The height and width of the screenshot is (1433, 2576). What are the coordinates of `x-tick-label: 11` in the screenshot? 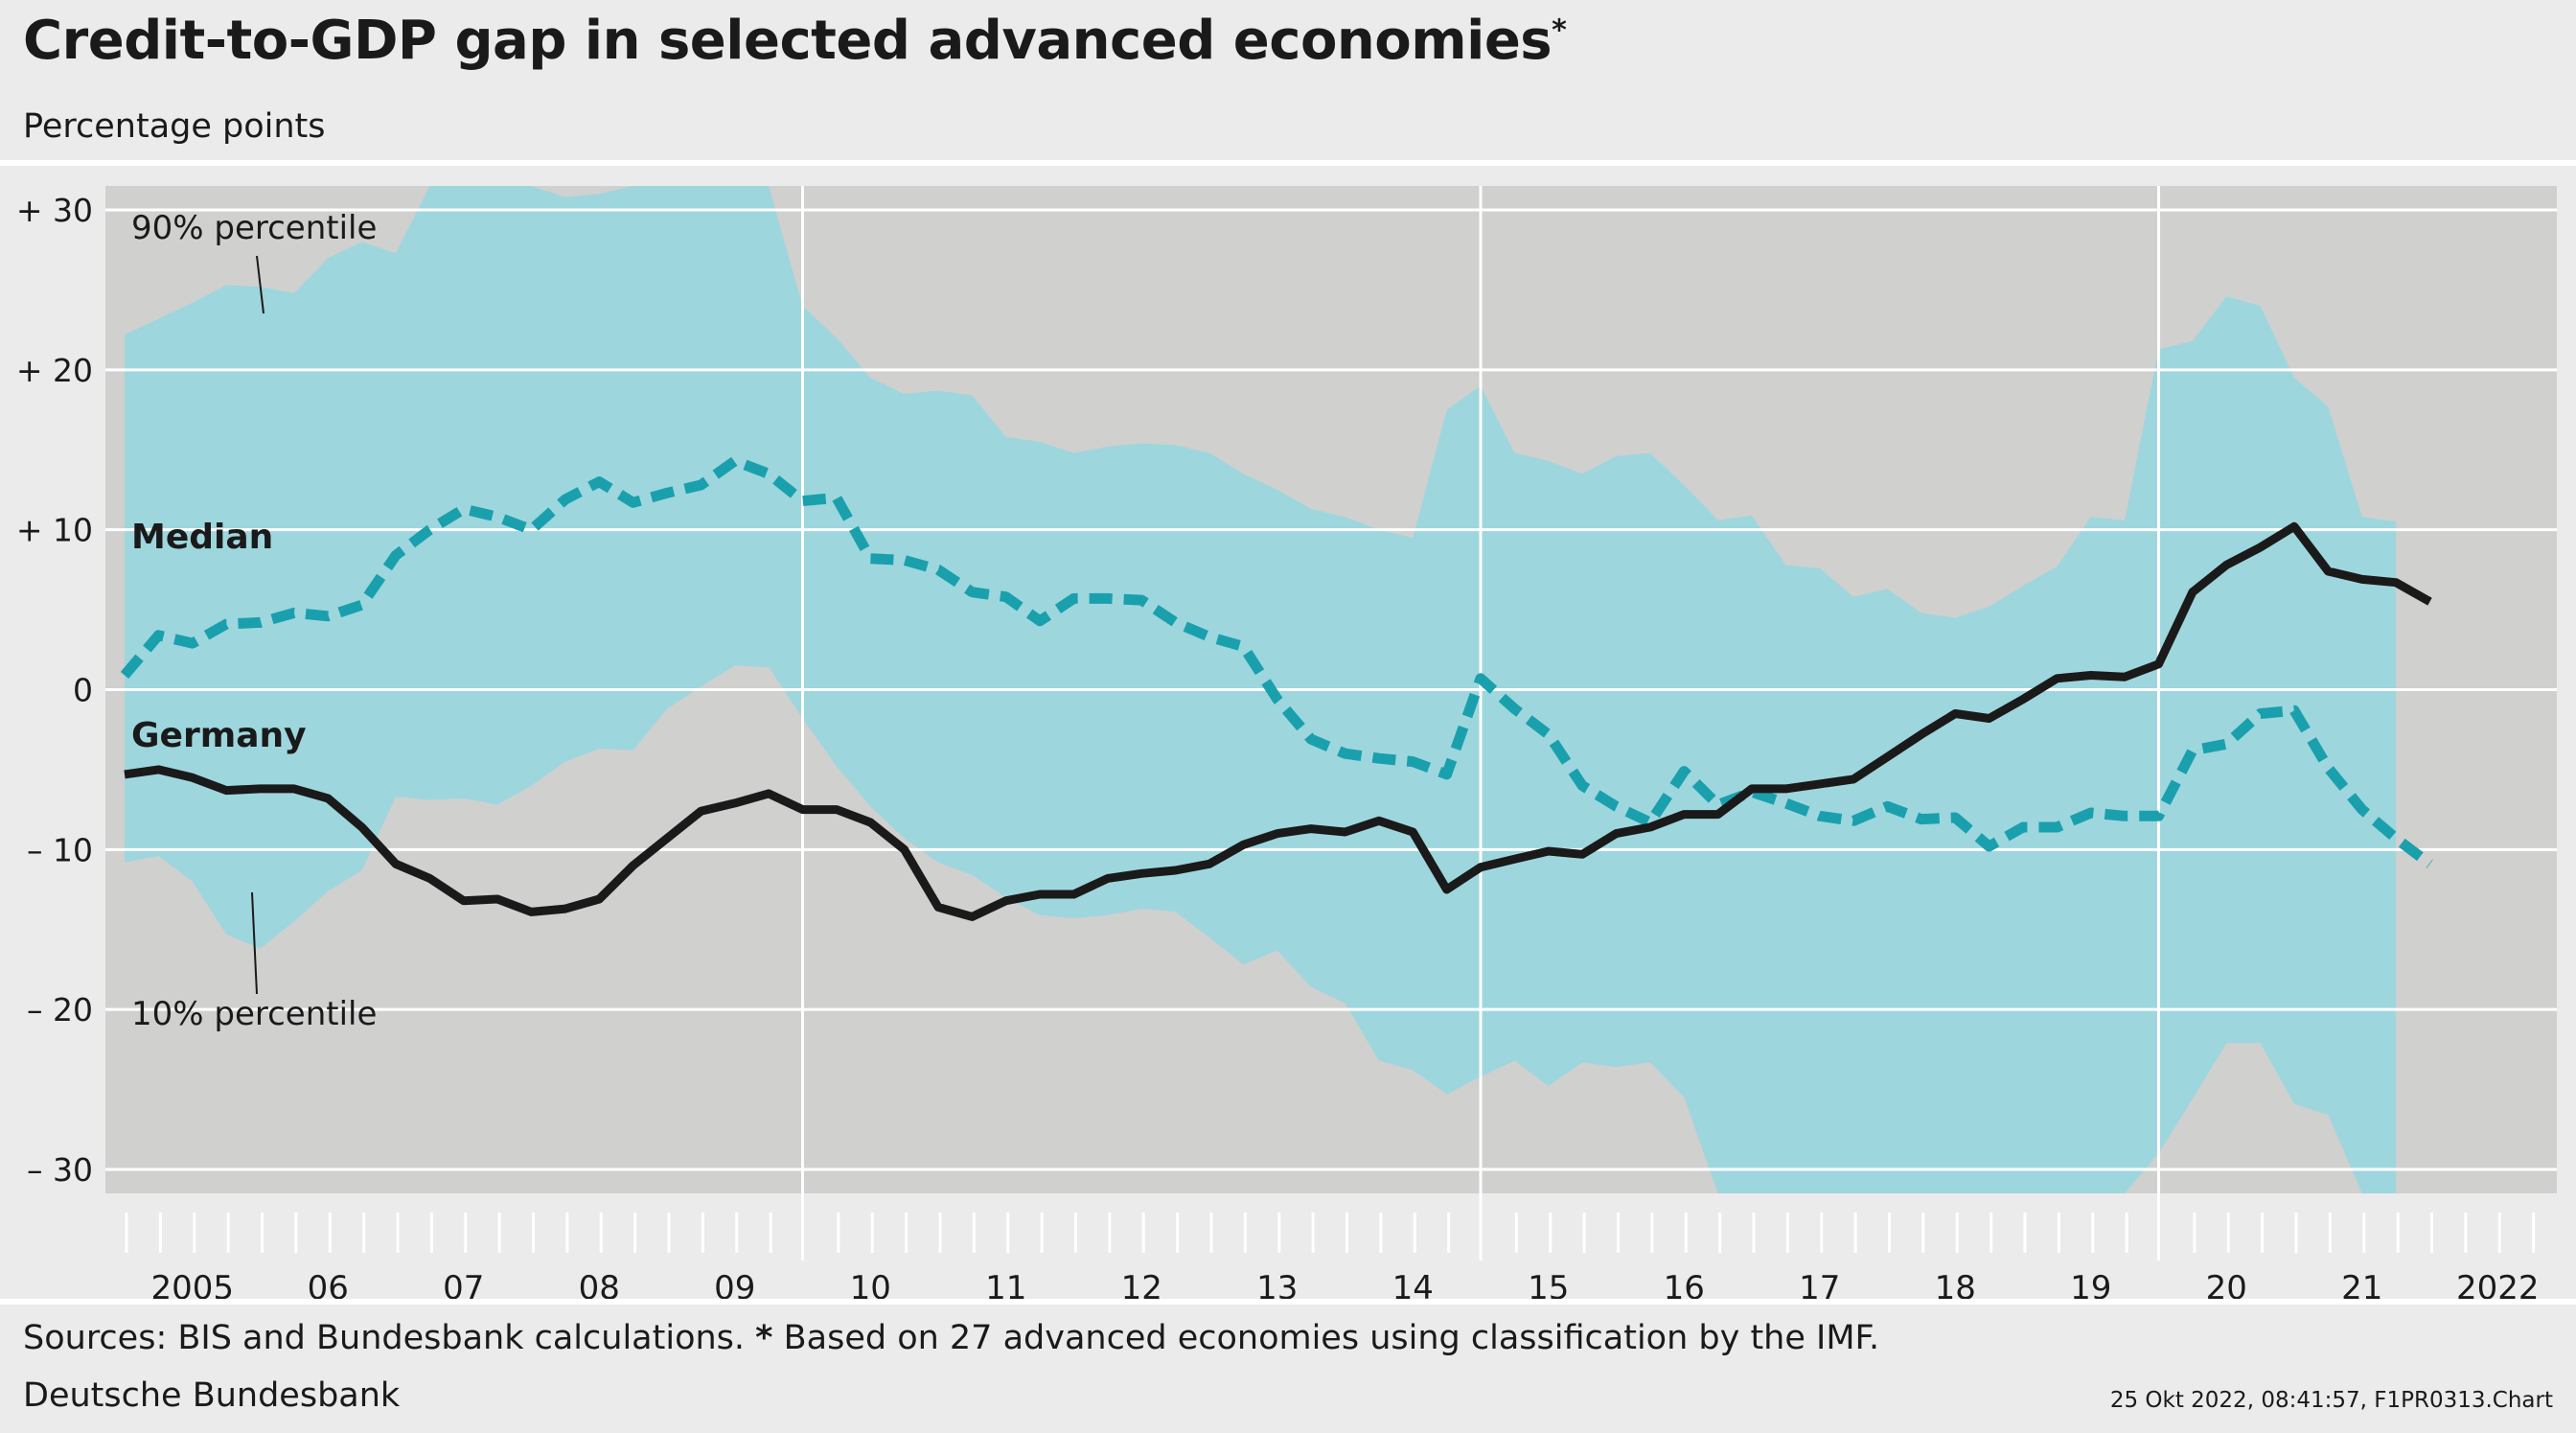 It's located at (1005, 1284).